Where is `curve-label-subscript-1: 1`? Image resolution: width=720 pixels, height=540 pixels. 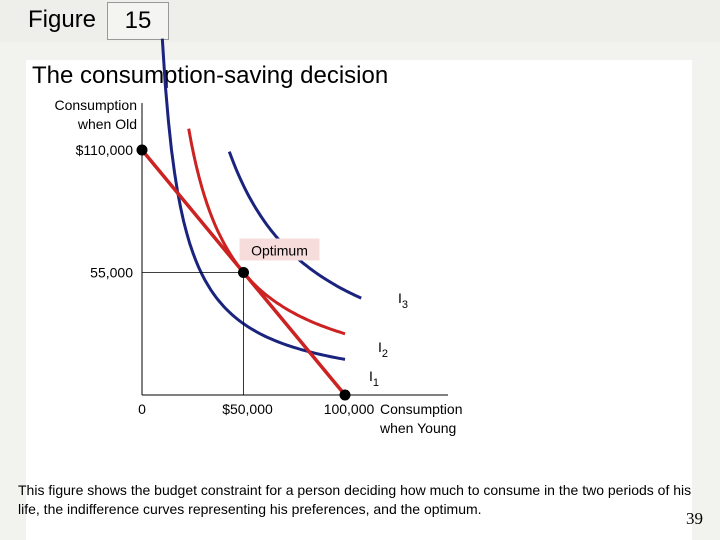
curve-label-subscript-1: 1 is located at coordinates (376, 383).